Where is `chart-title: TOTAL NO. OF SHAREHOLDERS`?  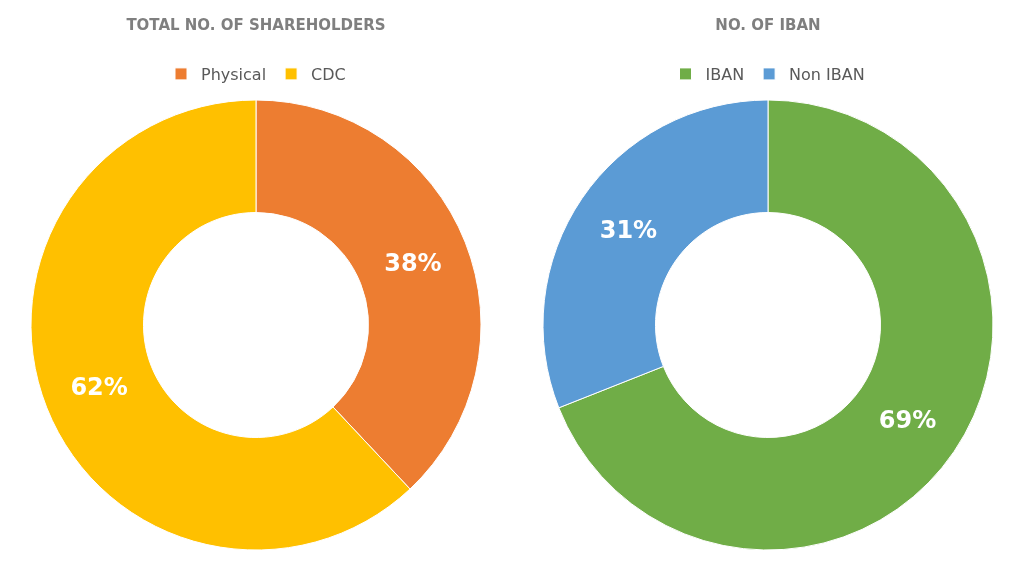
chart-title: TOTAL NO. OF SHAREHOLDERS is located at coordinates (256, 25).